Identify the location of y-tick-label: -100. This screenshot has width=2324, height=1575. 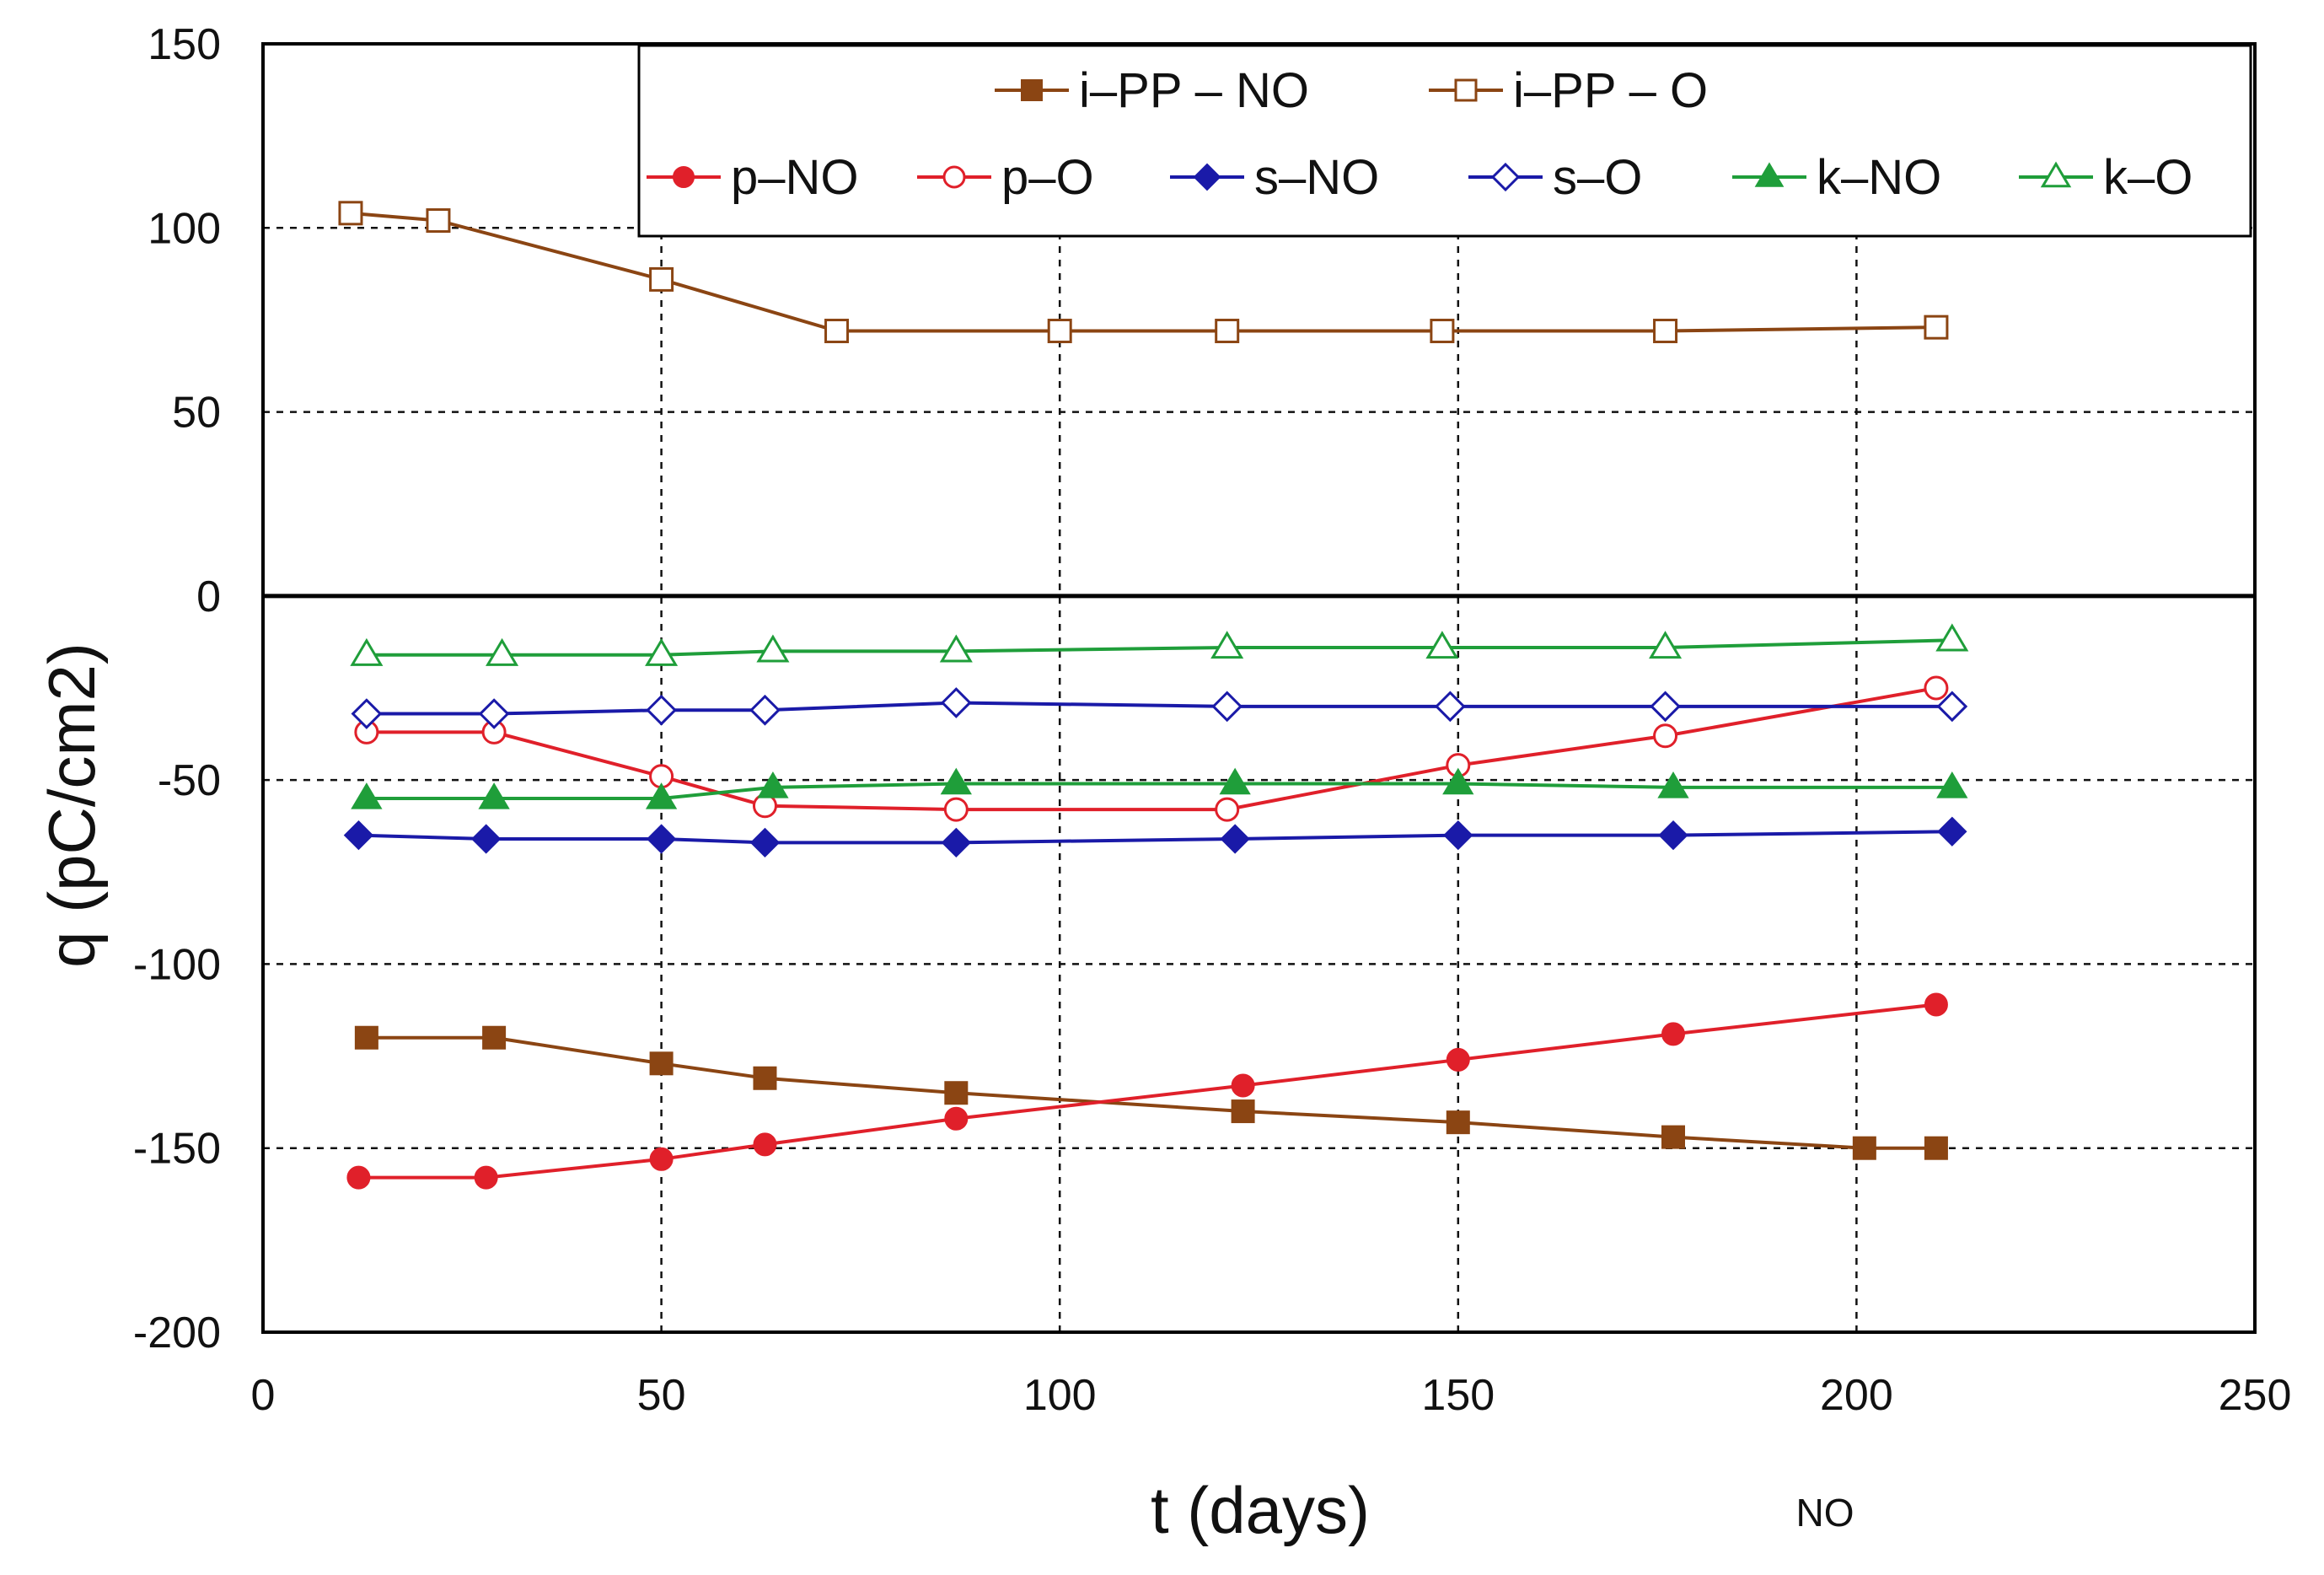
(177, 964).